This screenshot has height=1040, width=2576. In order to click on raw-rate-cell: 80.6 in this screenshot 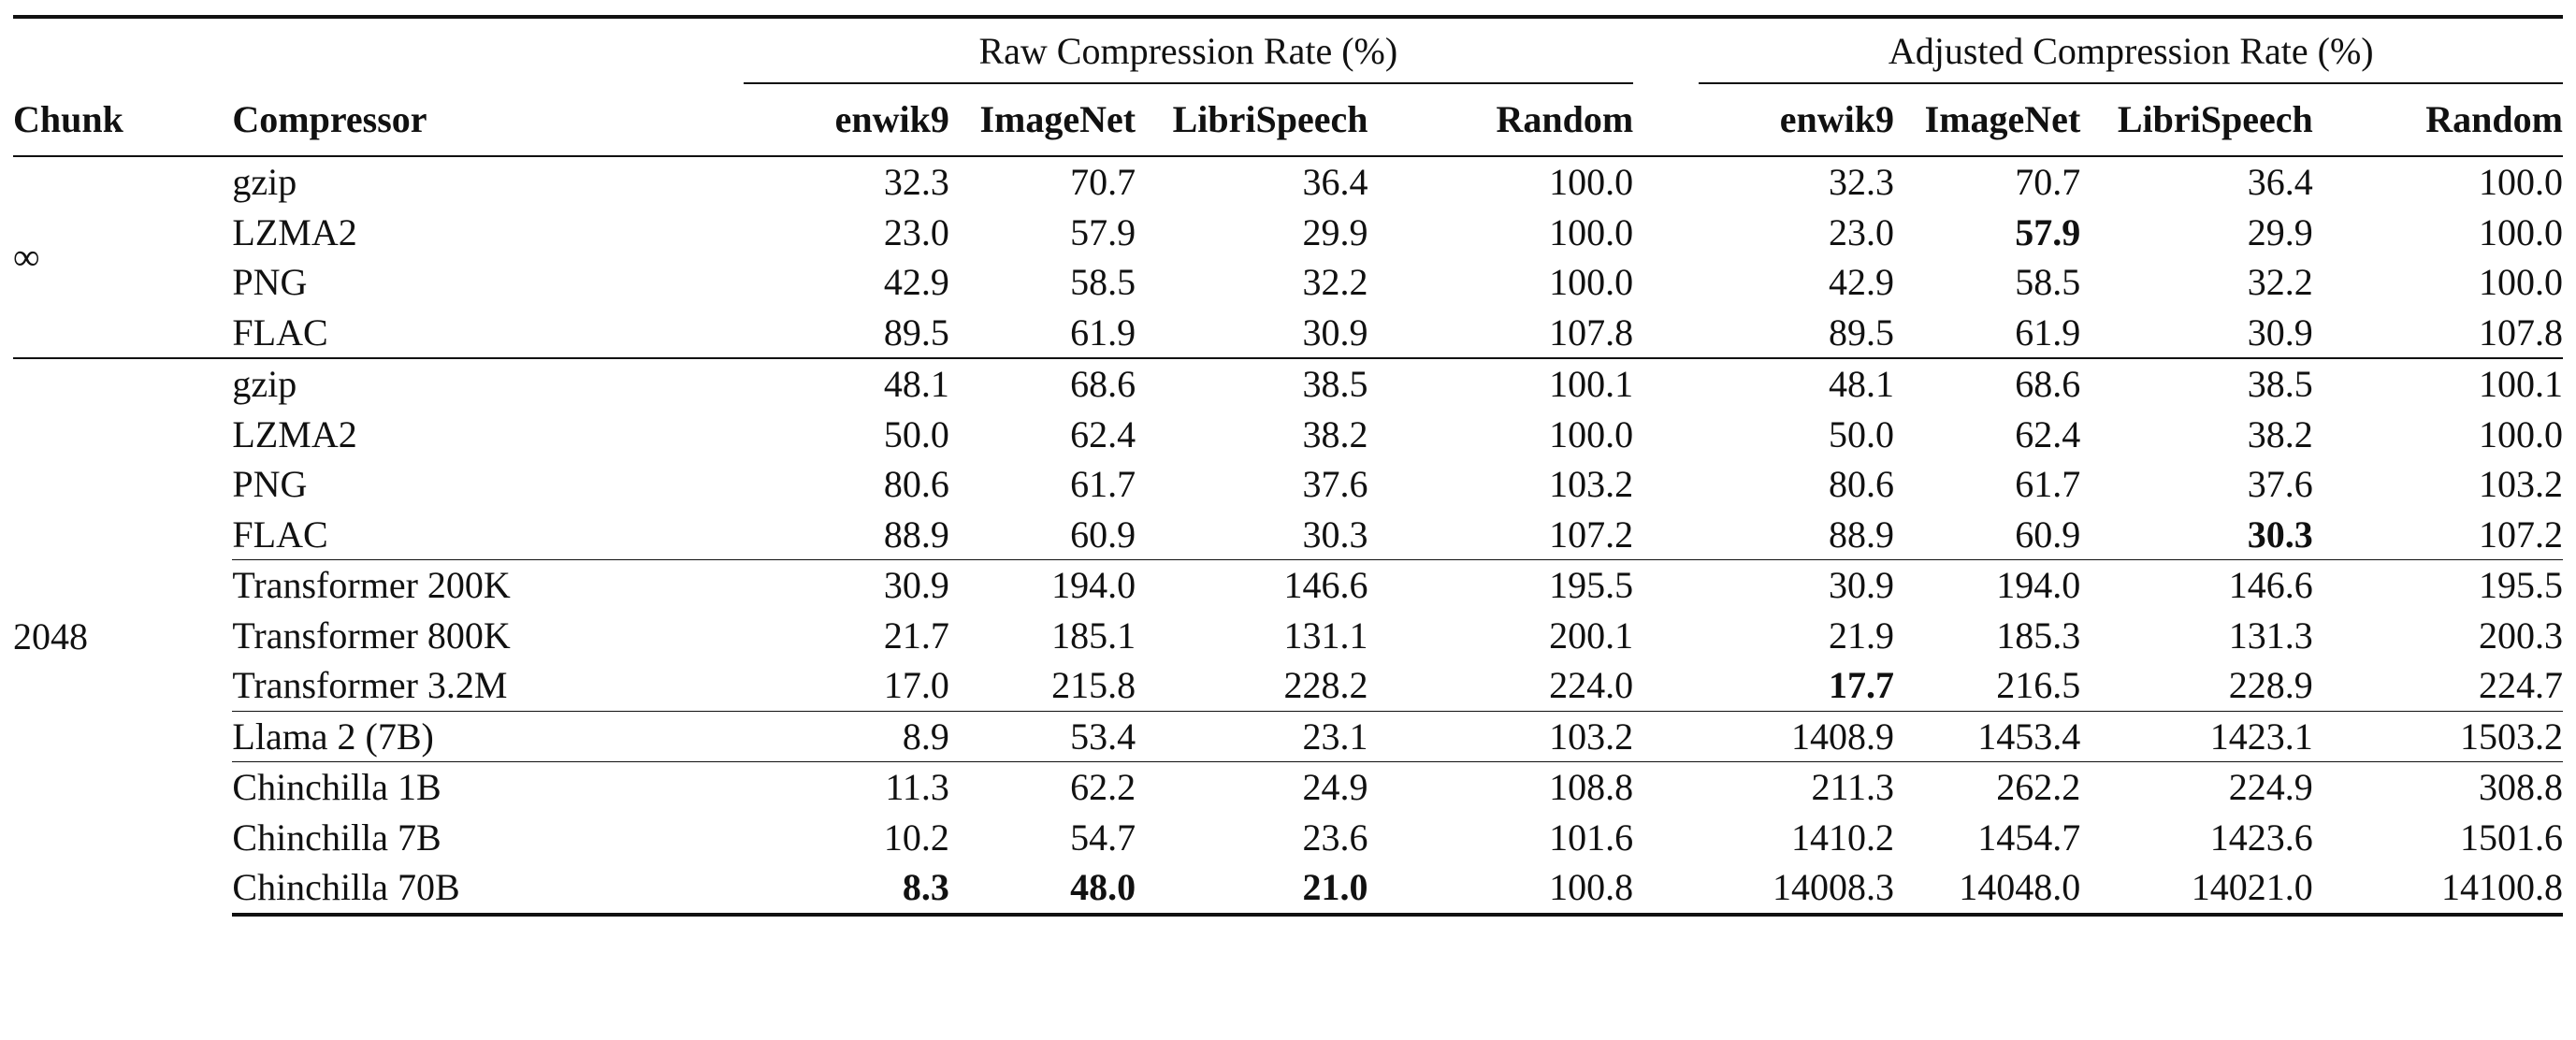, I will do `click(916, 484)`.